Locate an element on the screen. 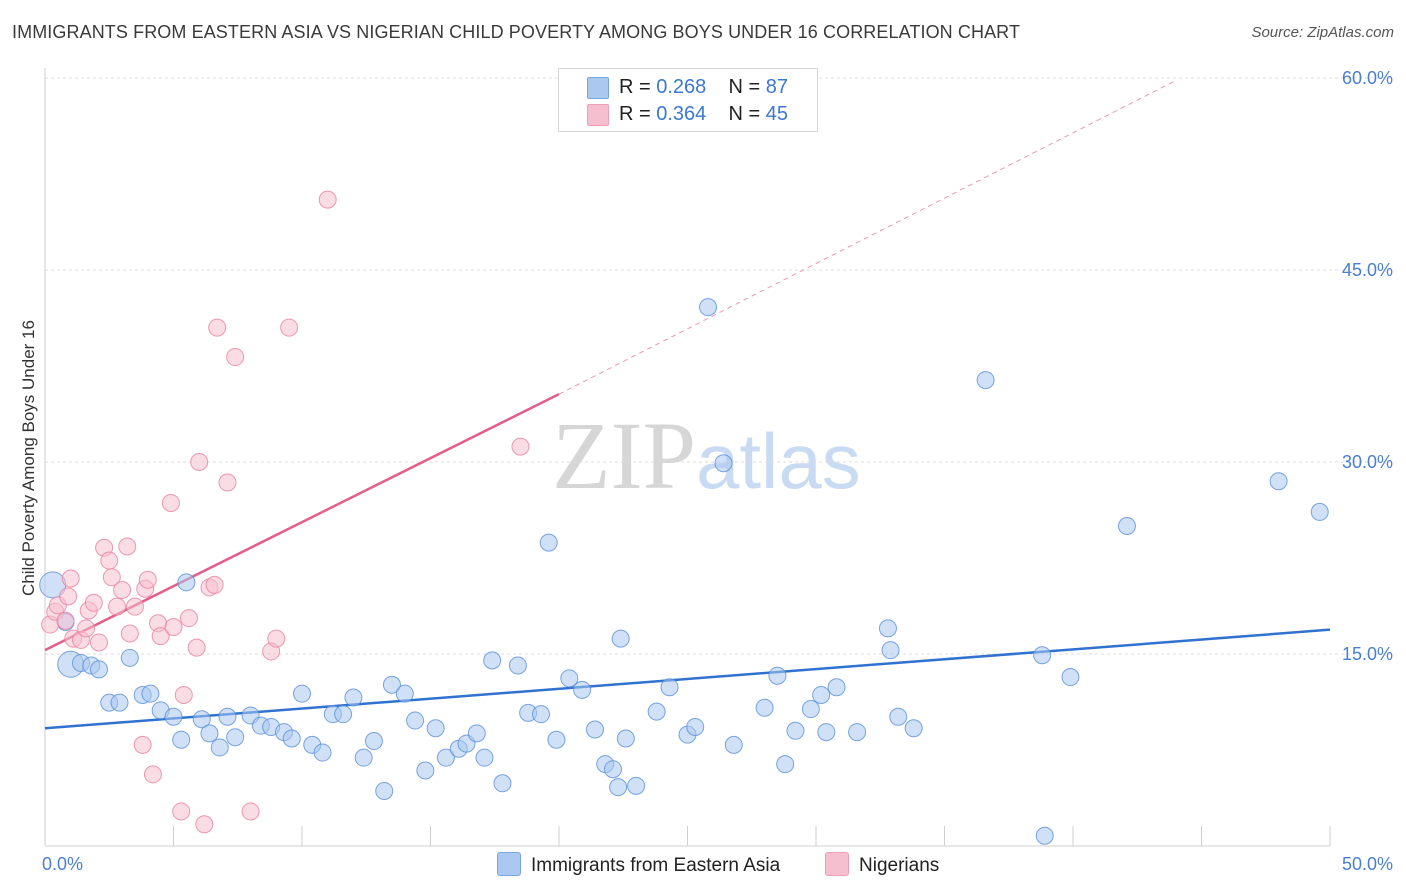 This screenshot has width=1406, height=892. bottom-legend-nigerians: Nigerians is located at coordinates (882, 864).